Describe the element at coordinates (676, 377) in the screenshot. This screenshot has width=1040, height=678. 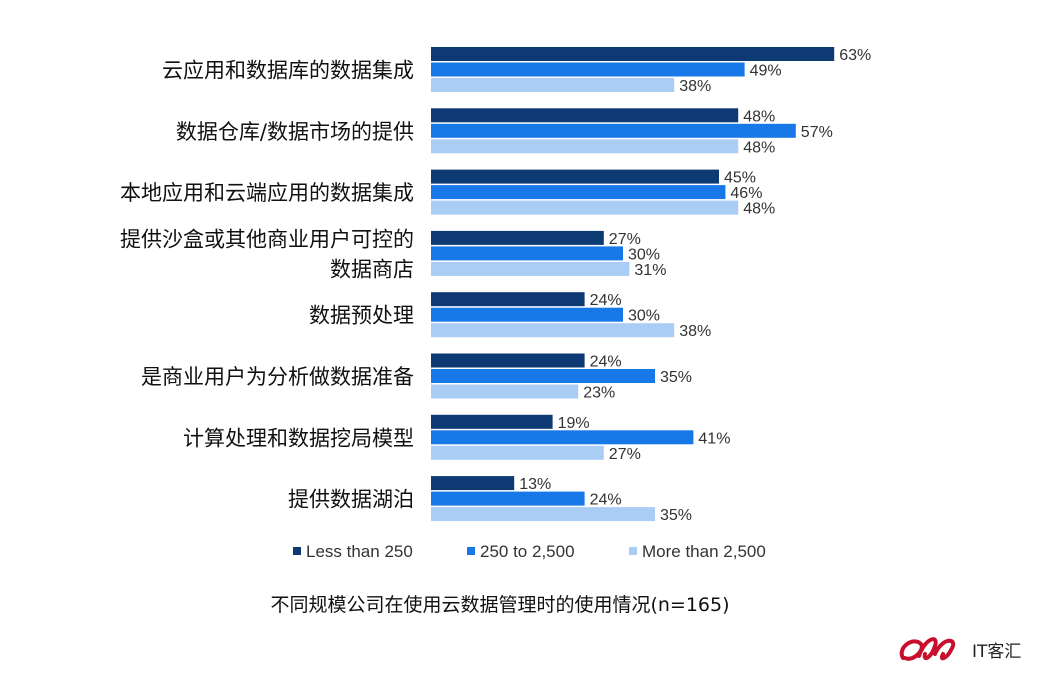
I see `value-label-6-2: 35%` at that location.